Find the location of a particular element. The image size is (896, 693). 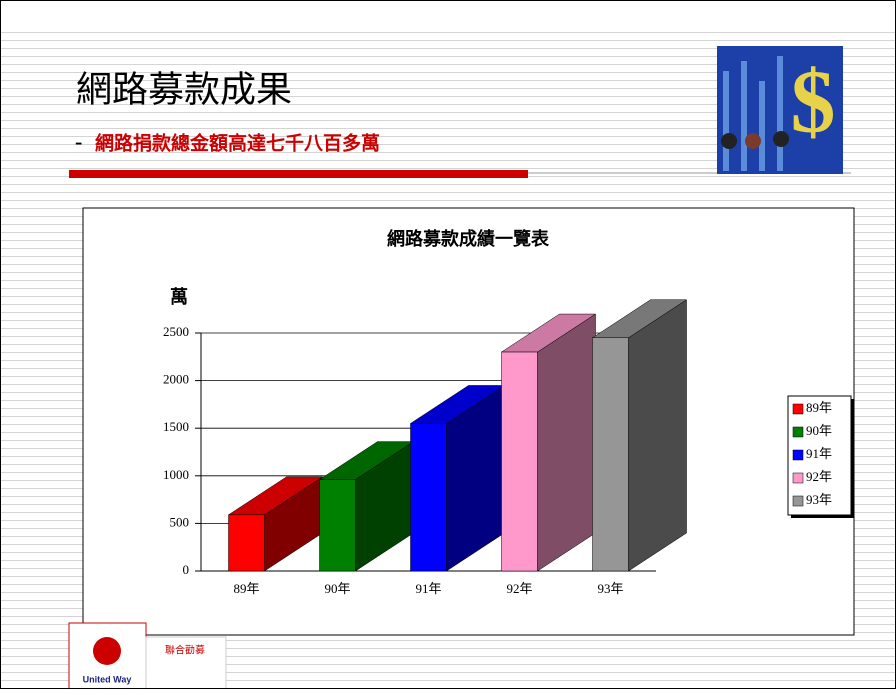

logo-text: 聯合勸募 is located at coordinates (185, 649).